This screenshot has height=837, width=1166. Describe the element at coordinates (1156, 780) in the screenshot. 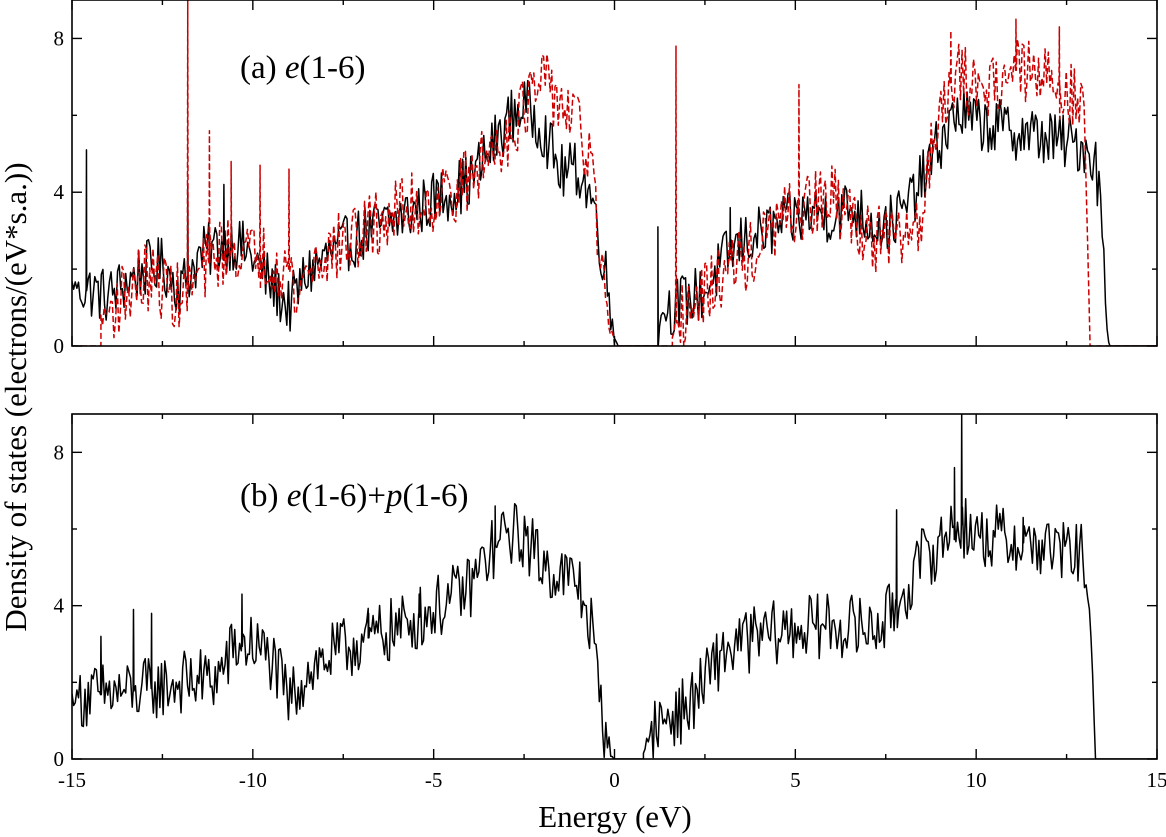

I see `x-tick-label: 15` at that location.